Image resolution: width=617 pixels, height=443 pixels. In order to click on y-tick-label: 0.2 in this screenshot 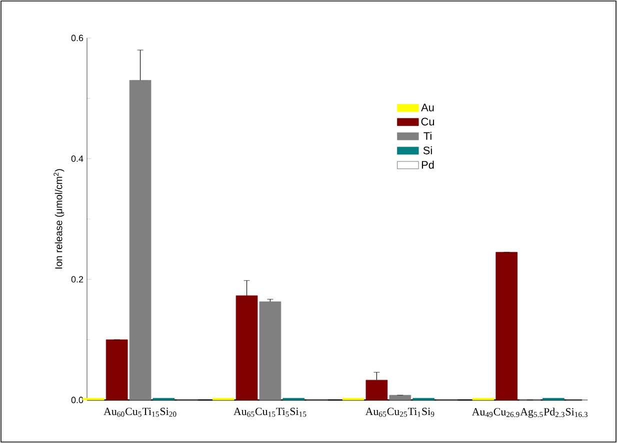, I will do `click(77, 279)`.